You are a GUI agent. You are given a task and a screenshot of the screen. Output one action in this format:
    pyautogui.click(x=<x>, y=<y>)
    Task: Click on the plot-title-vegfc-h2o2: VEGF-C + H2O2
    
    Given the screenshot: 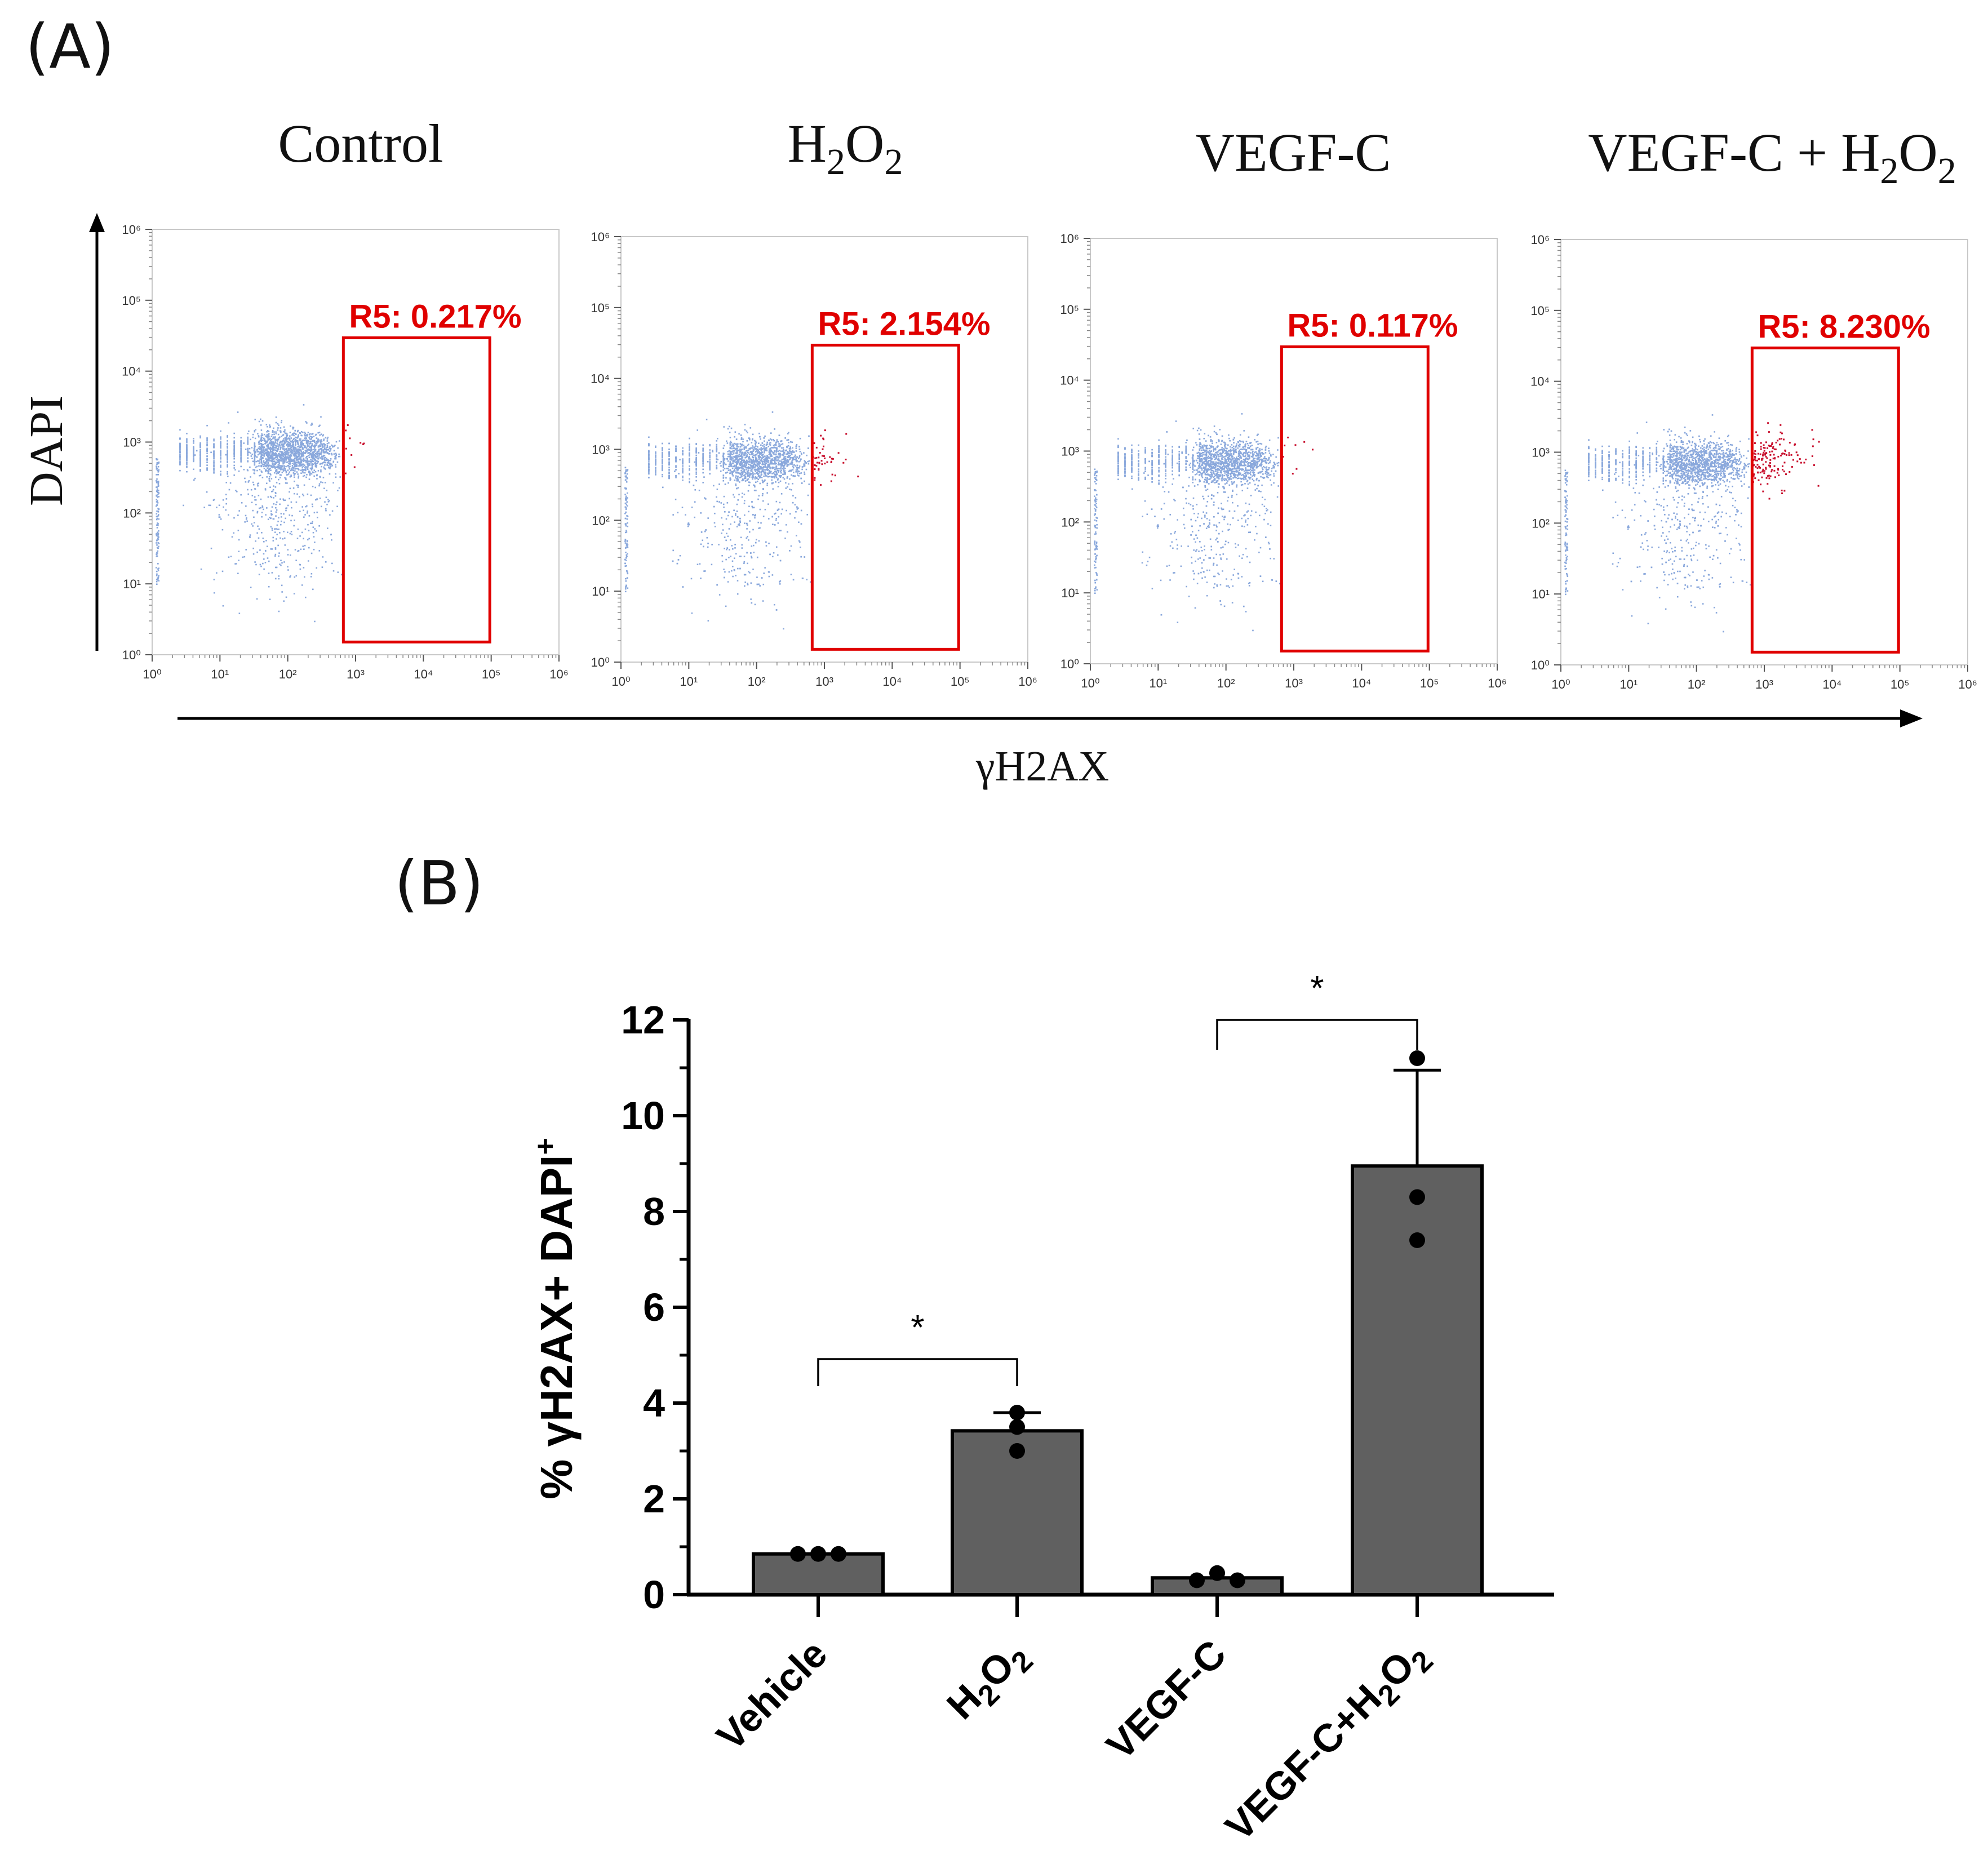 What is the action you would take?
    pyautogui.click(x=1772, y=157)
    